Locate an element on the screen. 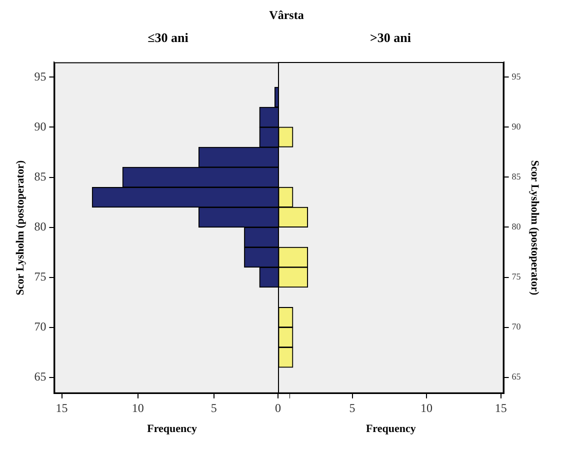 Image resolution: width=563 pixels, height=456 pixels. chart-title: Vârsta is located at coordinates (286, 16).